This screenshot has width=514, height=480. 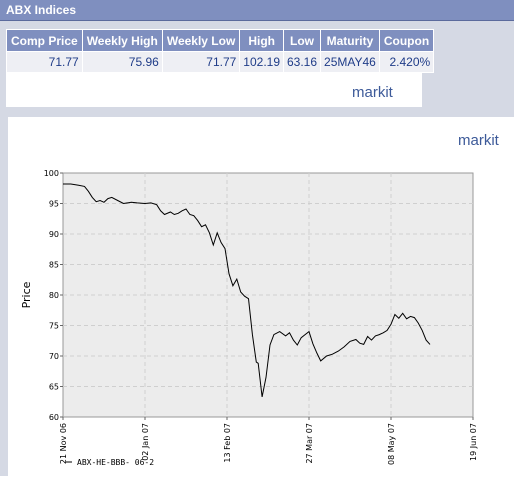 I want to click on y-tick-label: 85, so click(x=54, y=265).